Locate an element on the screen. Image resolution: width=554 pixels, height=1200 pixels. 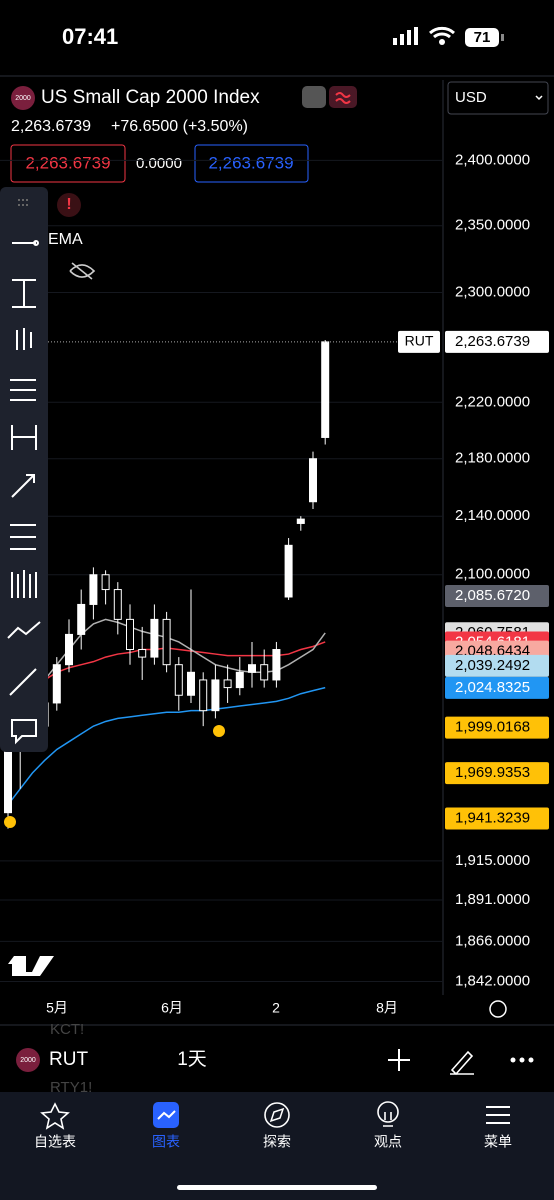
y-tick-label: 2,180.0000 is located at coordinates (492, 458).